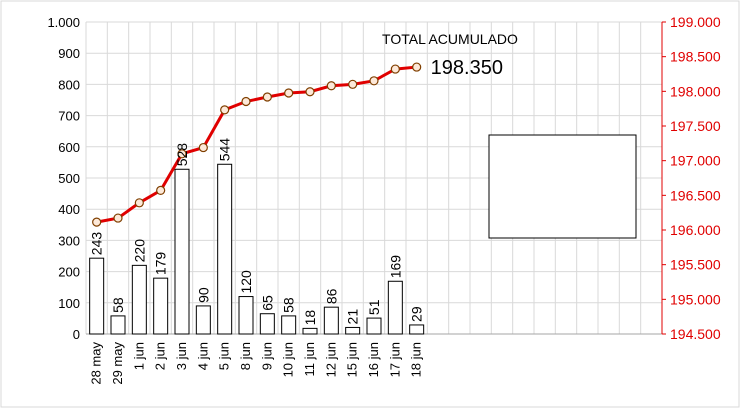  I want to click on bar-value-label: 528, so click(182, 155).